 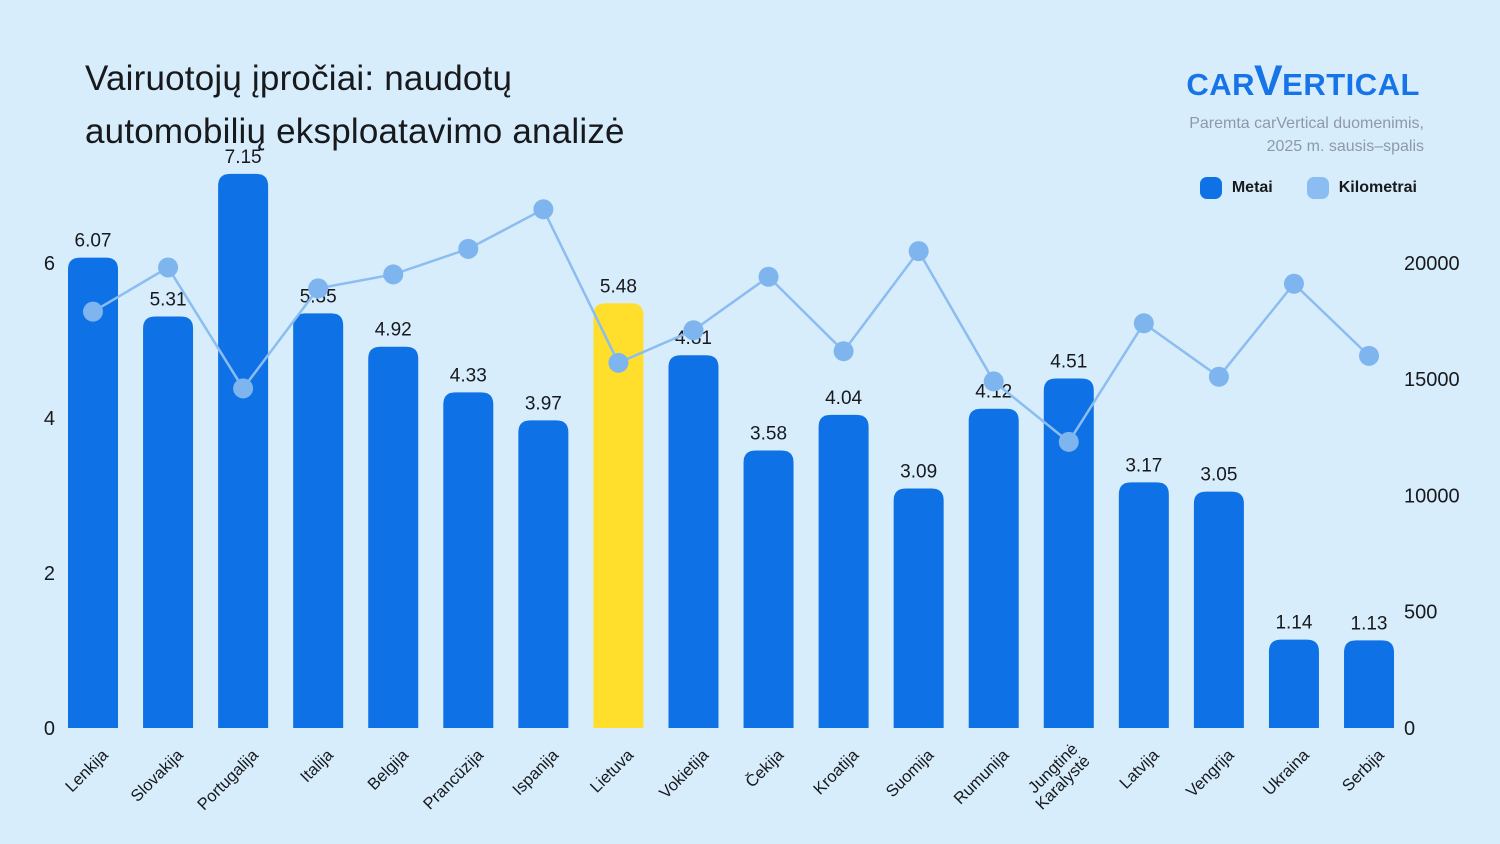 I want to click on chart-title-line2: automobilių eksploatavimo analizė, so click(x=355, y=131).